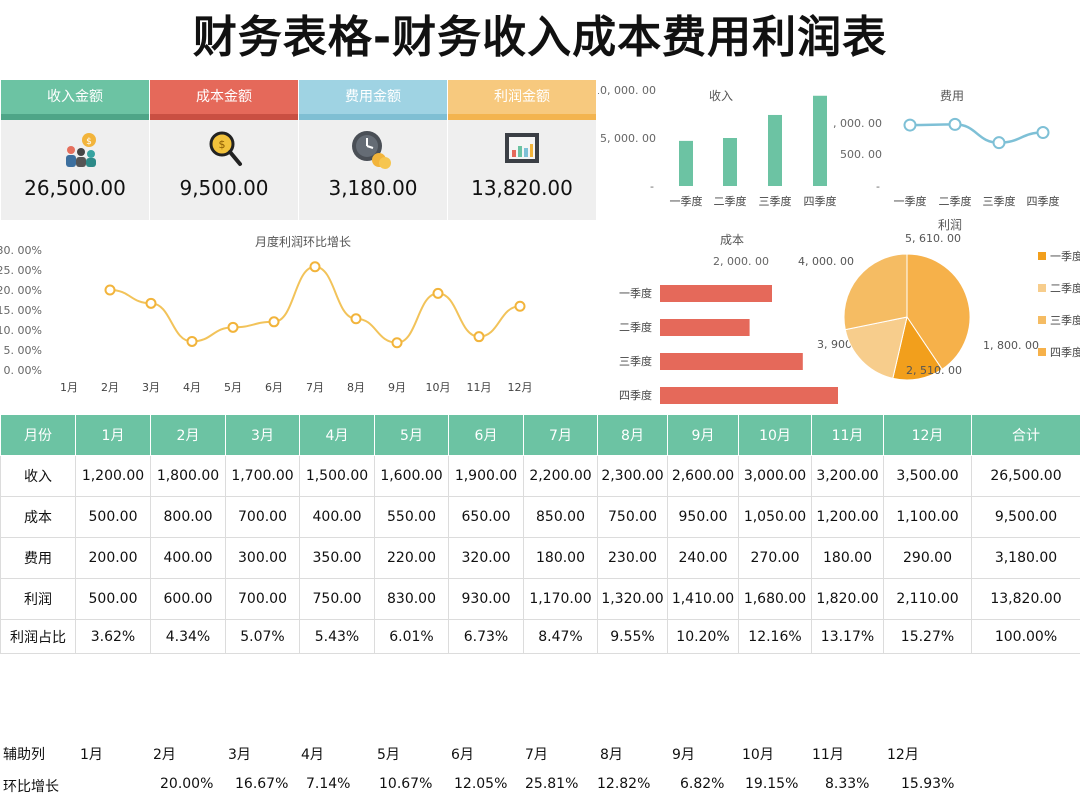 The image size is (1080, 803). What do you see at coordinates (233, 387) in the screenshot?
I see `x-tick-label: 5月` at bounding box center [233, 387].